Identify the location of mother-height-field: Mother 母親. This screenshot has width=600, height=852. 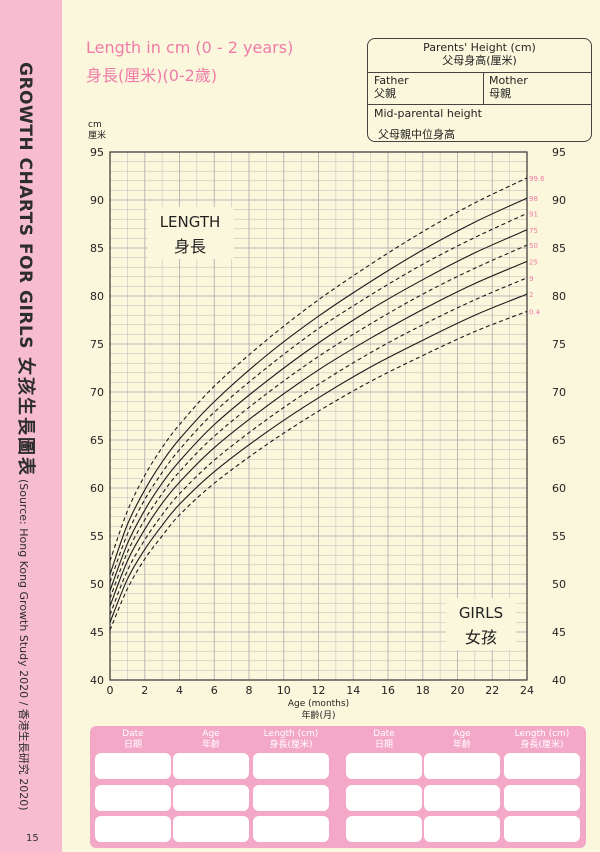
(508, 87).